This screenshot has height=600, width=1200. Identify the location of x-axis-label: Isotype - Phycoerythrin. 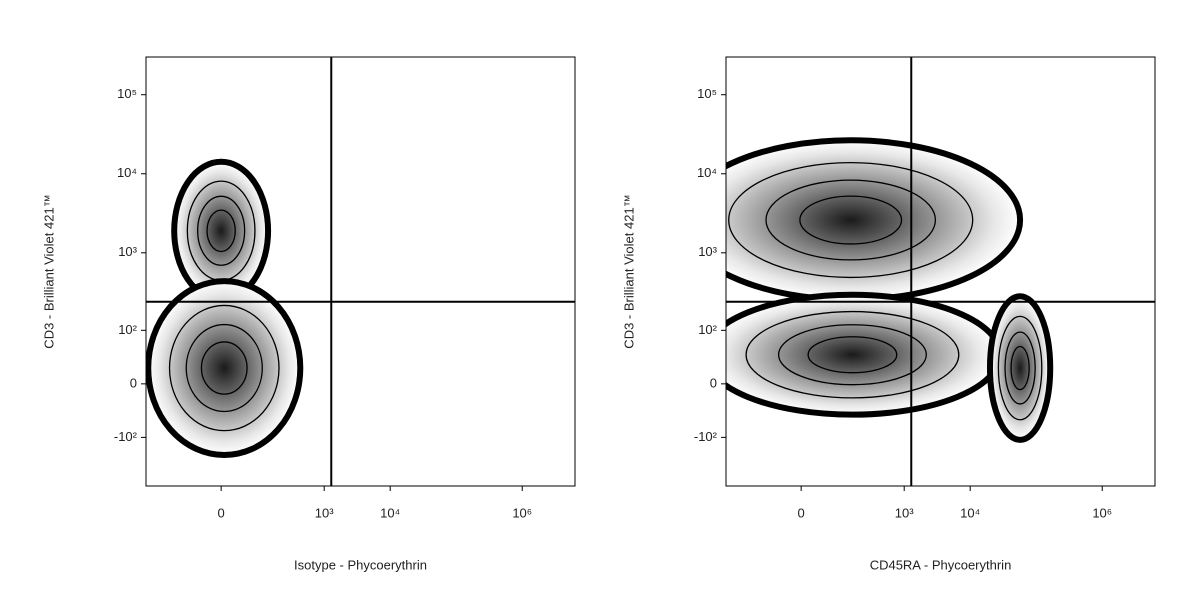
(360, 564).